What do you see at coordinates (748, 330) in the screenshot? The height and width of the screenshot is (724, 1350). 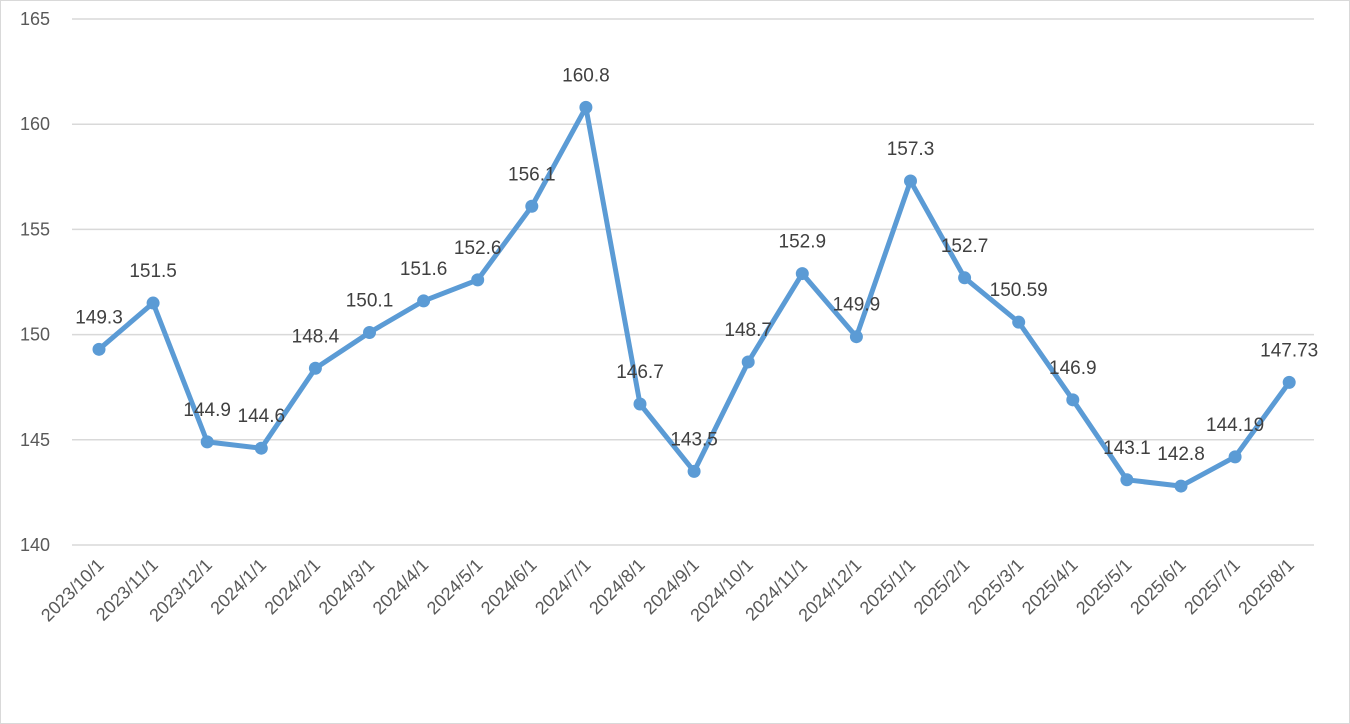 I see `data-label: 148.7` at bounding box center [748, 330].